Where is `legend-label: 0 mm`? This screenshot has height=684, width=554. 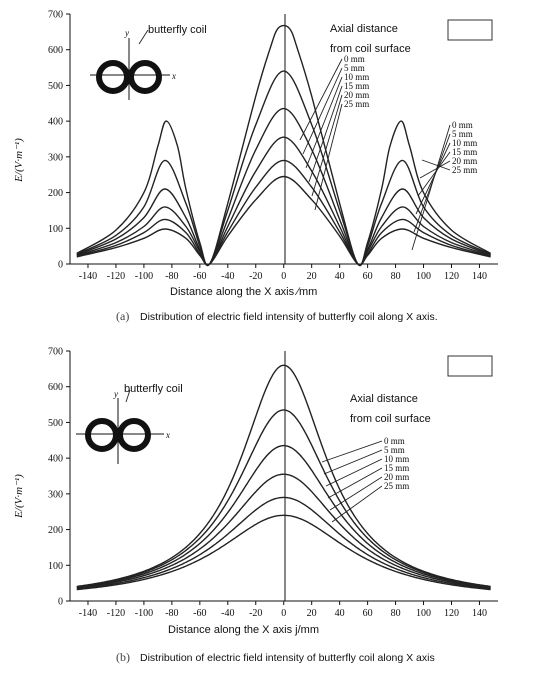 legend-label: 0 mm is located at coordinates (394, 441).